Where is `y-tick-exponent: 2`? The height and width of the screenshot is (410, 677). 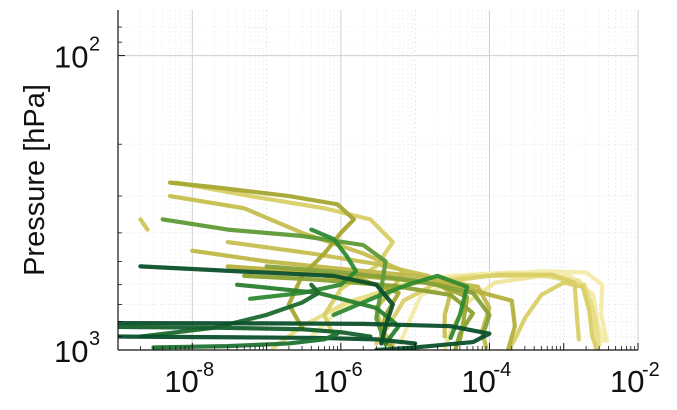
y-tick-exponent: 2 is located at coordinates (94, 45).